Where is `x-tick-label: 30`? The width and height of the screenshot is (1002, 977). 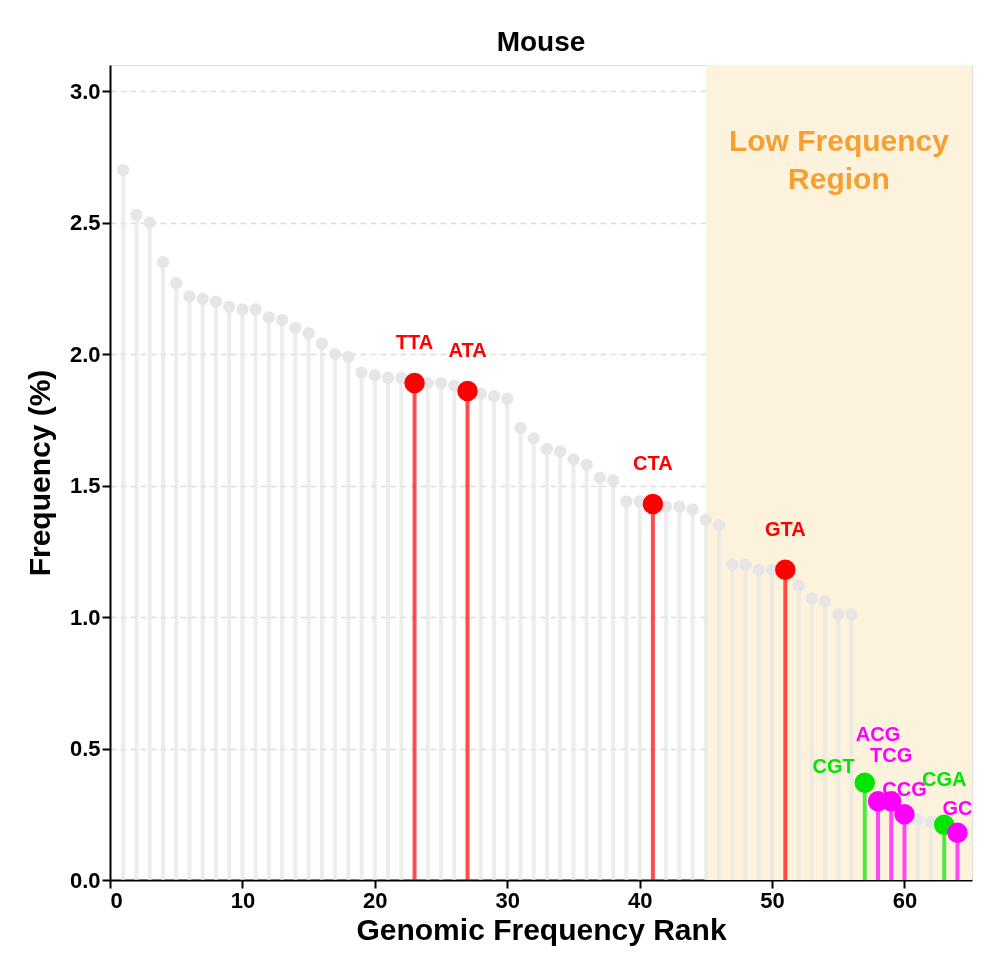
x-tick-label: 30 is located at coordinates (507, 900).